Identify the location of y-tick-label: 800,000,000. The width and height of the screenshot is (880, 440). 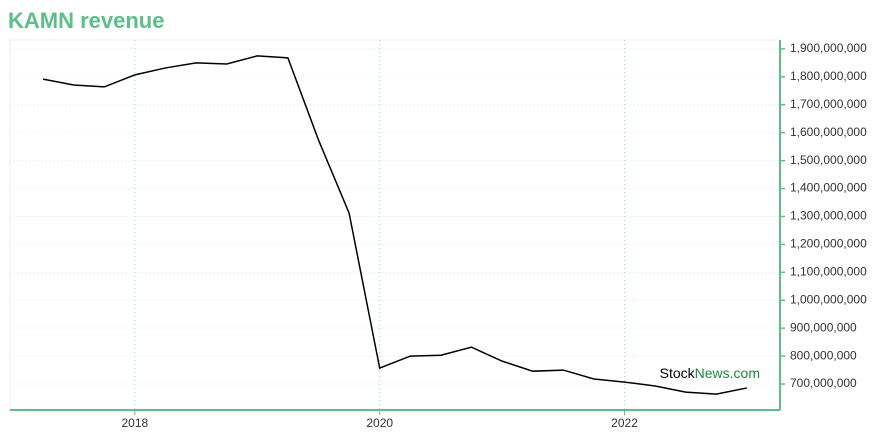
(823, 355).